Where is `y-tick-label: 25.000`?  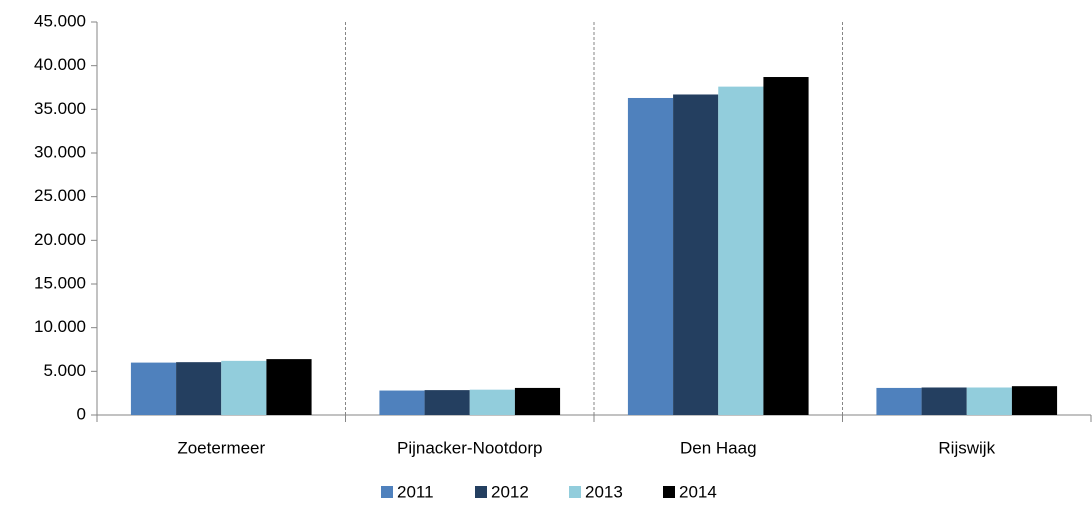
y-tick-label: 25.000 is located at coordinates (60, 195).